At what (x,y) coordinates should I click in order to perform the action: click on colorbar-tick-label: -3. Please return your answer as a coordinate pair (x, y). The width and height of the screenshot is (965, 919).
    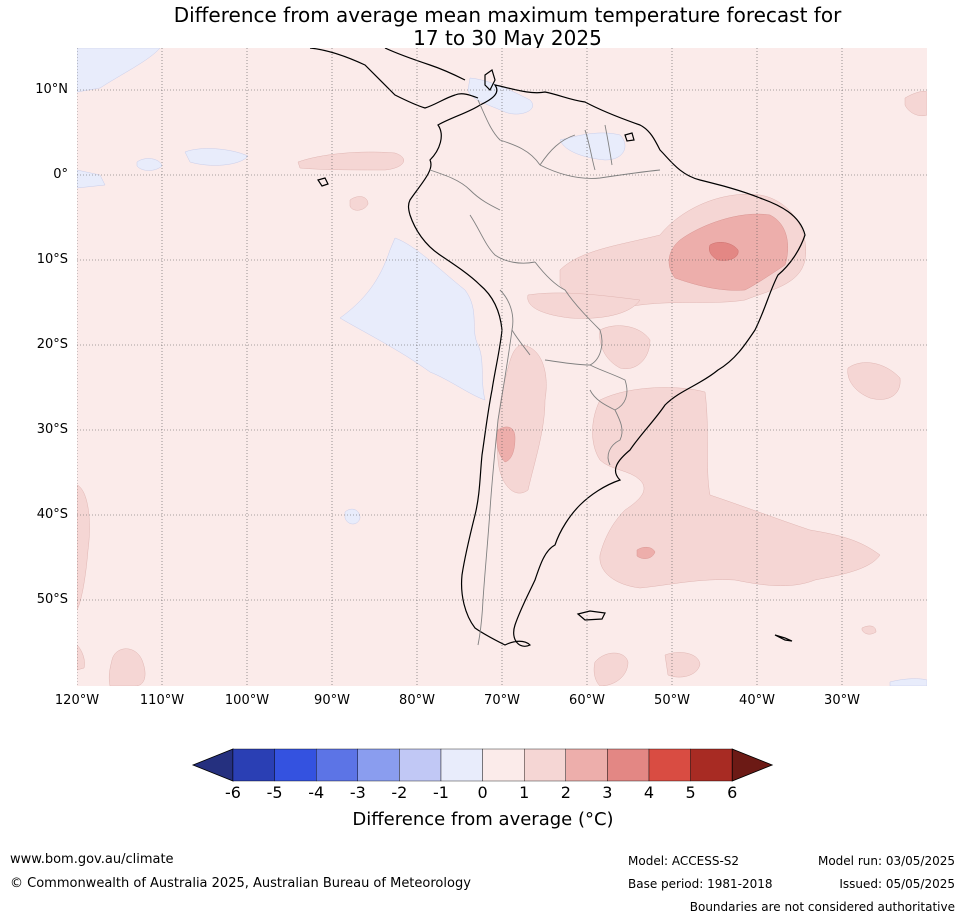
    Looking at the image, I should click on (357, 792).